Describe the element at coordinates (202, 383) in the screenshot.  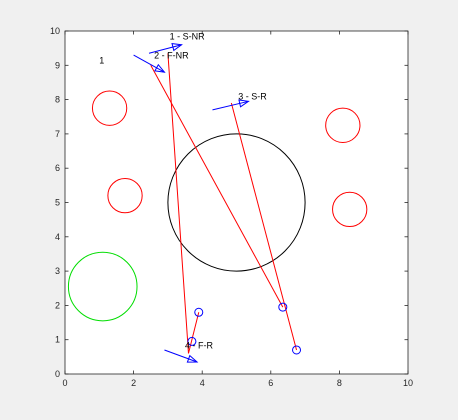
I see `x-tick-label: 4` at that location.